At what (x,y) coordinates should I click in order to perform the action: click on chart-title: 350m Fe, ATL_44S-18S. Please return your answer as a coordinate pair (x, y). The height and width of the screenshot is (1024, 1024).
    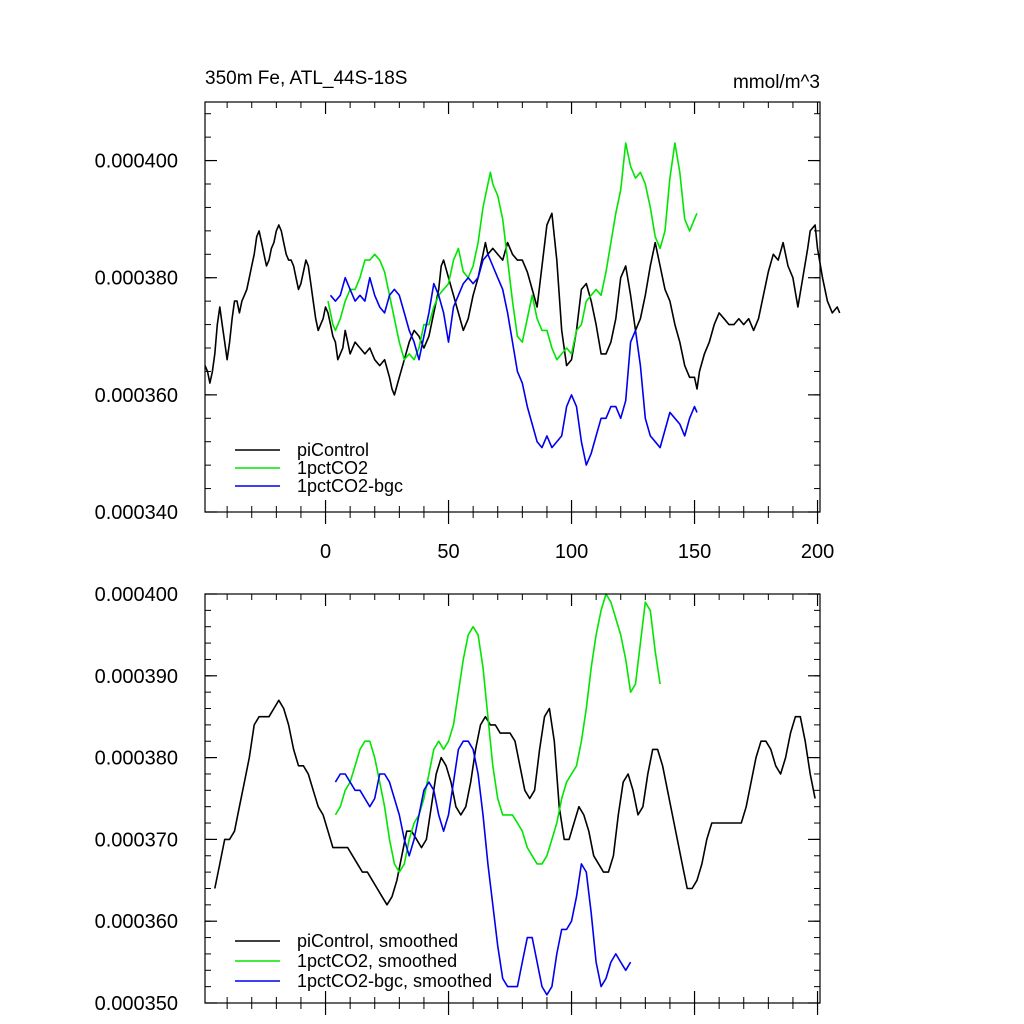
    Looking at the image, I should click on (306, 78).